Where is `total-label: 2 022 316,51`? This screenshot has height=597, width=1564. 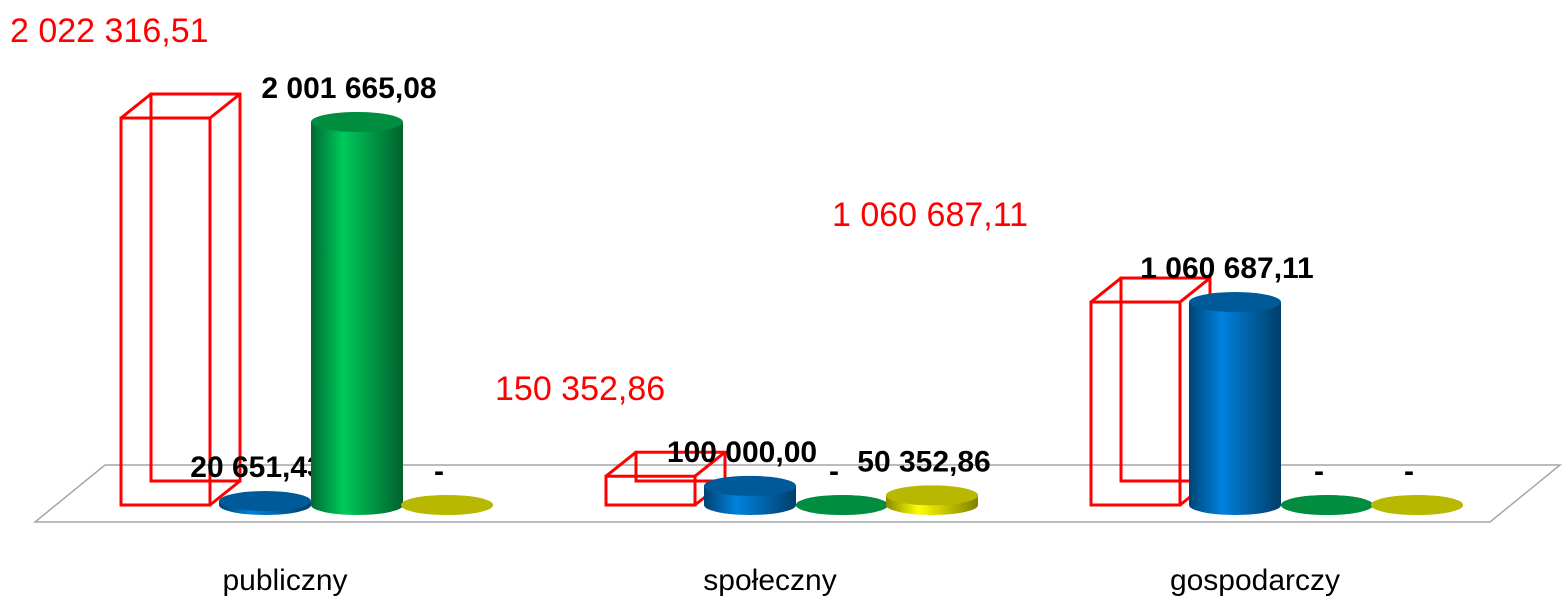
total-label: 2 022 316,51 is located at coordinates (109, 31).